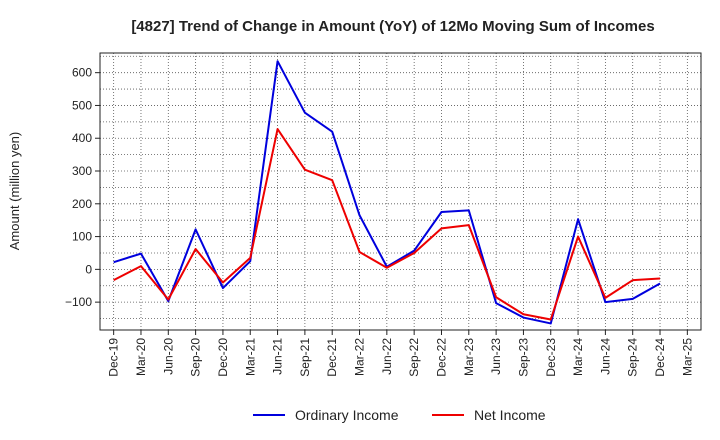 The width and height of the screenshot is (720, 440). Describe the element at coordinates (360, 357) in the screenshot. I see `x-tick-label: Mar-22` at that location.